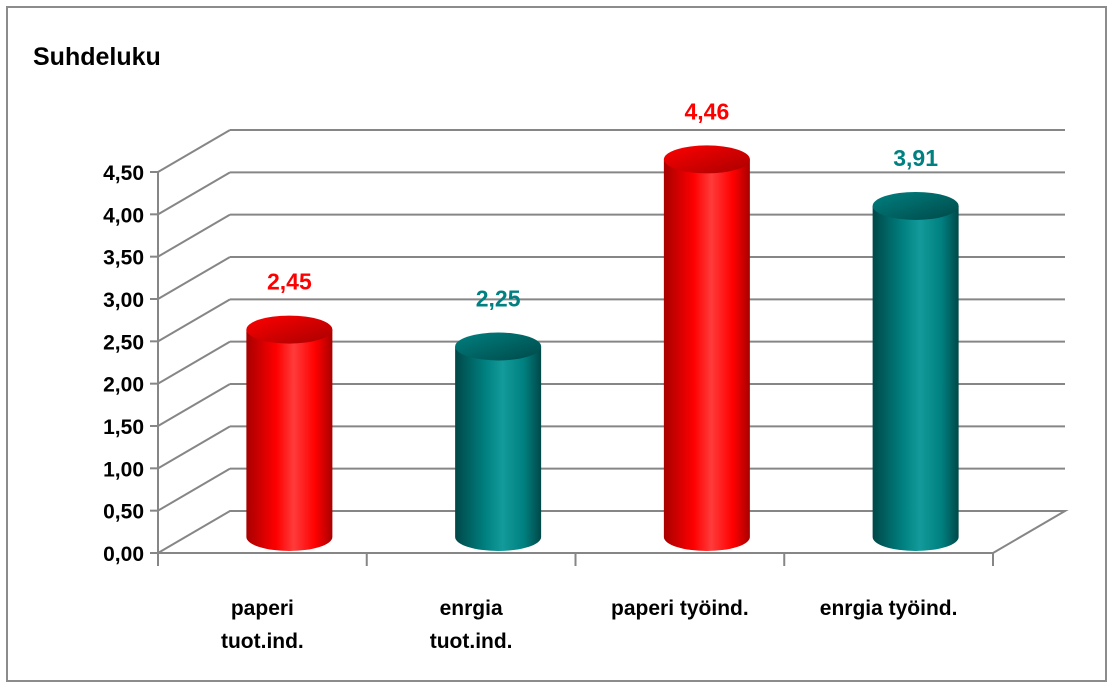 This screenshot has height=692, width=1117. I want to click on x-tick-label: enrgia työind., so click(889, 608).